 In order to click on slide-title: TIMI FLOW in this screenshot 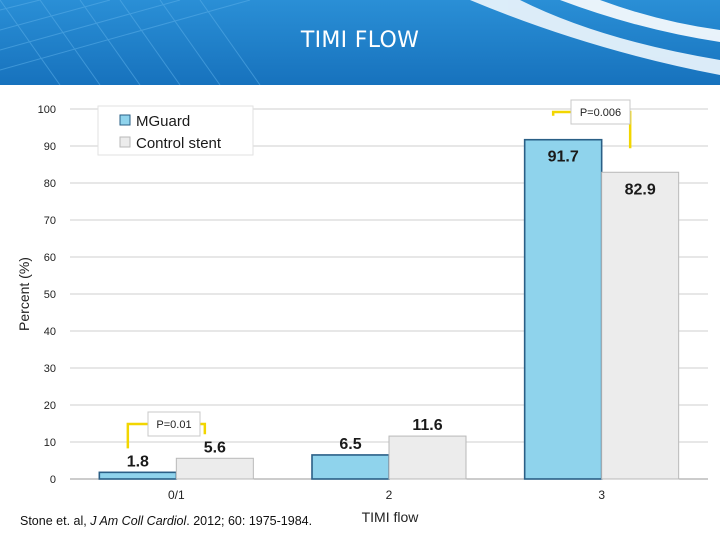, I will do `click(360, 40)`.